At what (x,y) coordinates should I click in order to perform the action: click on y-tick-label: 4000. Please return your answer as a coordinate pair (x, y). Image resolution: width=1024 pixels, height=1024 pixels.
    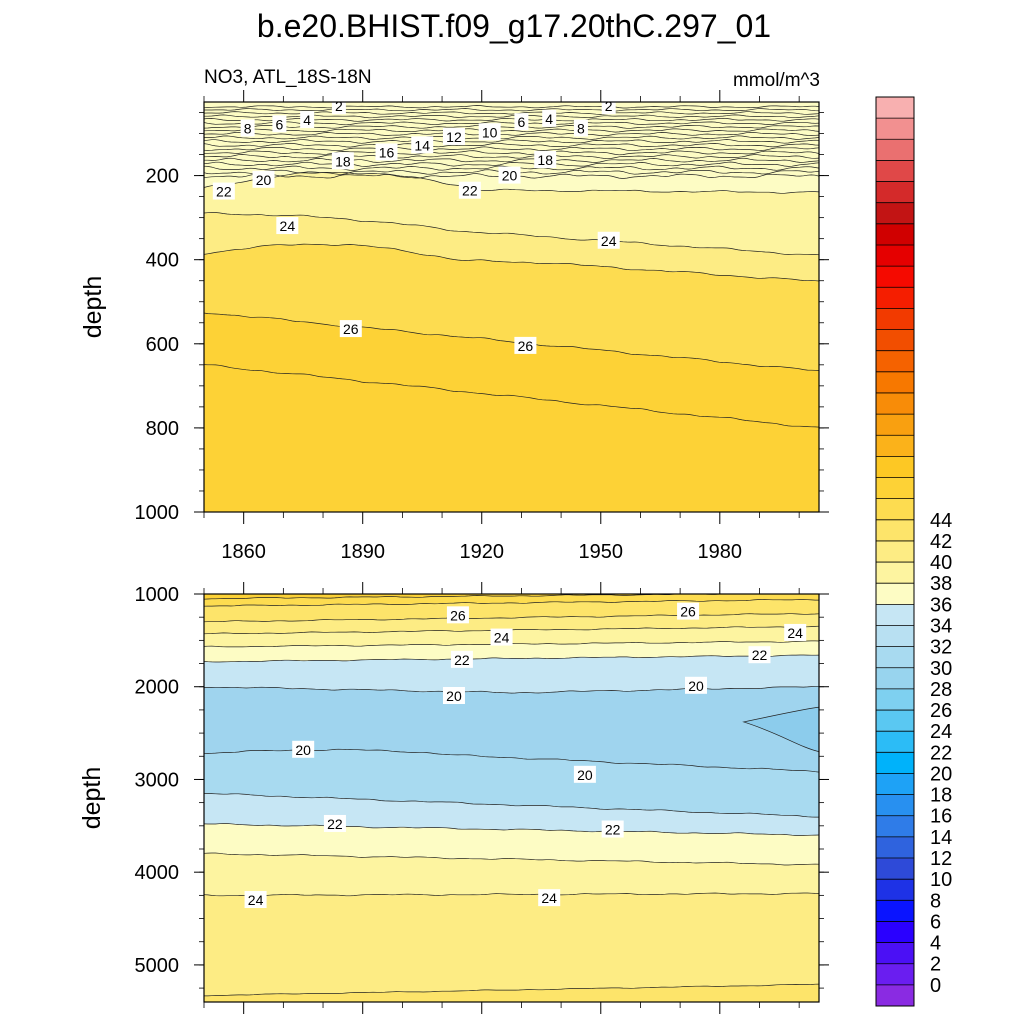
    Looking at the image, I should click on (157, 873).